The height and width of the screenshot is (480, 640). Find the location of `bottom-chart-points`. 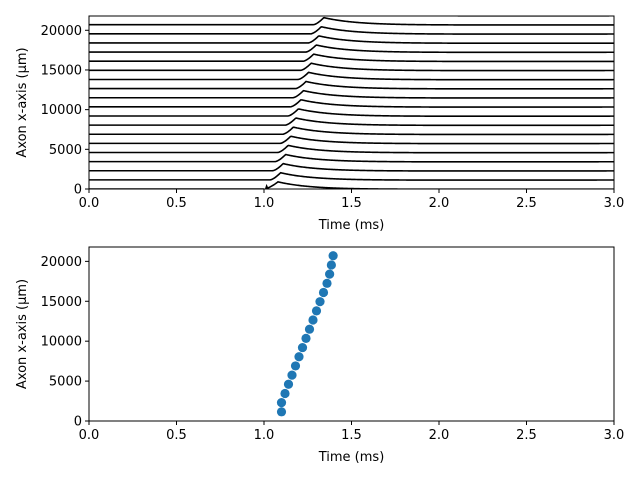

bottom-chart-points is located at coordinates (307, 334).